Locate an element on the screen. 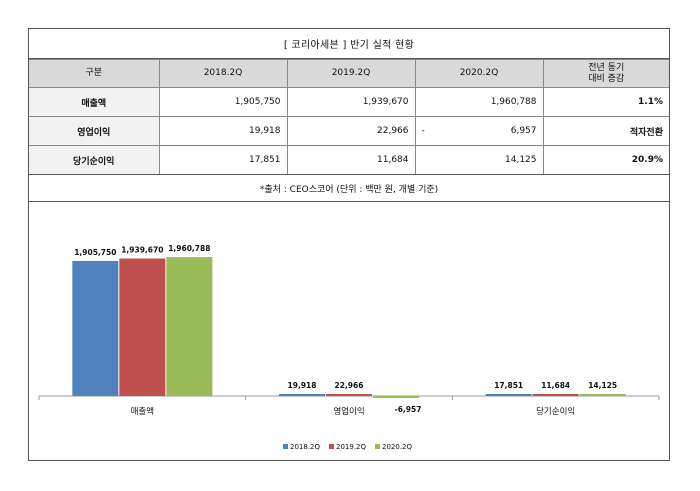 This screenshot has height=491, width=700. table-row: 매출액 1,905,750 1,939,670 1,960,788 1.1% is located at coordinates (349, 102).